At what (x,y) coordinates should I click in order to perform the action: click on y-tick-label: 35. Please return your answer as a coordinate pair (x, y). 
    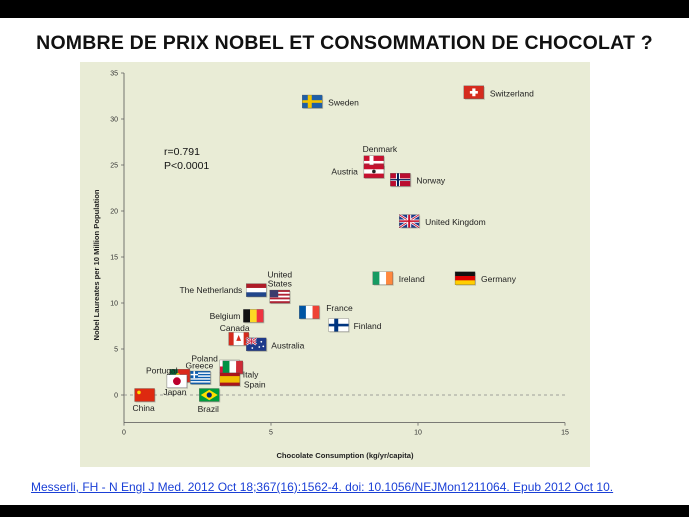
    Looking at the image, I should click on (114, 74).